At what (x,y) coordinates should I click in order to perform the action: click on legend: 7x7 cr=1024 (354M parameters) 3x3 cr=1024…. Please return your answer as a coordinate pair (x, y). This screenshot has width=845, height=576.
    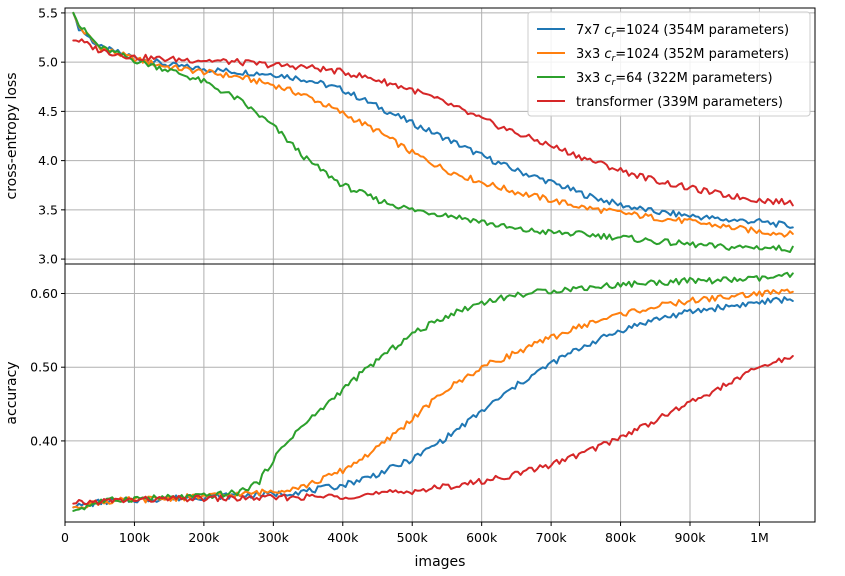
    Looking at the image, I should click on (669, 64).